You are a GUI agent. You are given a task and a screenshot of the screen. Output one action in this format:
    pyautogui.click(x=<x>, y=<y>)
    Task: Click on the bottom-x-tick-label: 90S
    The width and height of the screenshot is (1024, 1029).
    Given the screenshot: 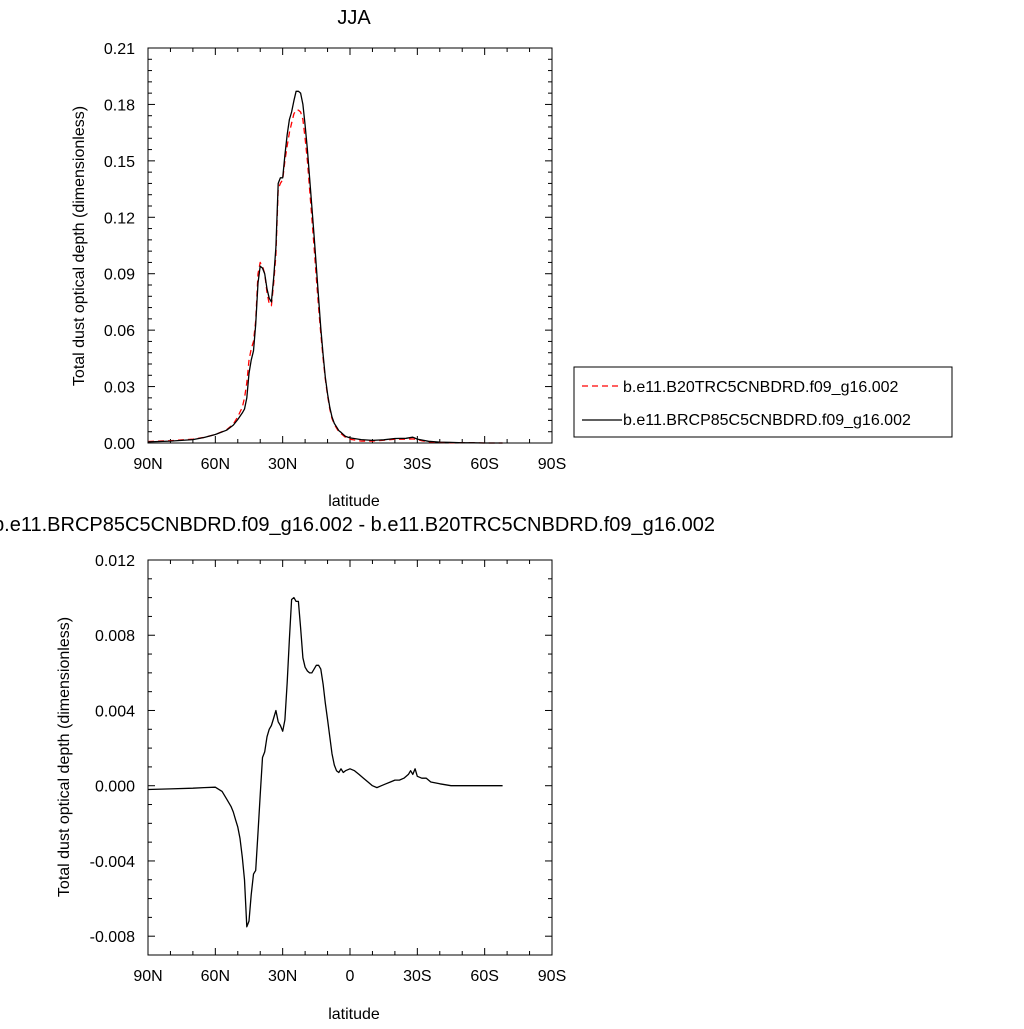 What is the action you would take?
    pyautogui.click(x=552, y=976)
    